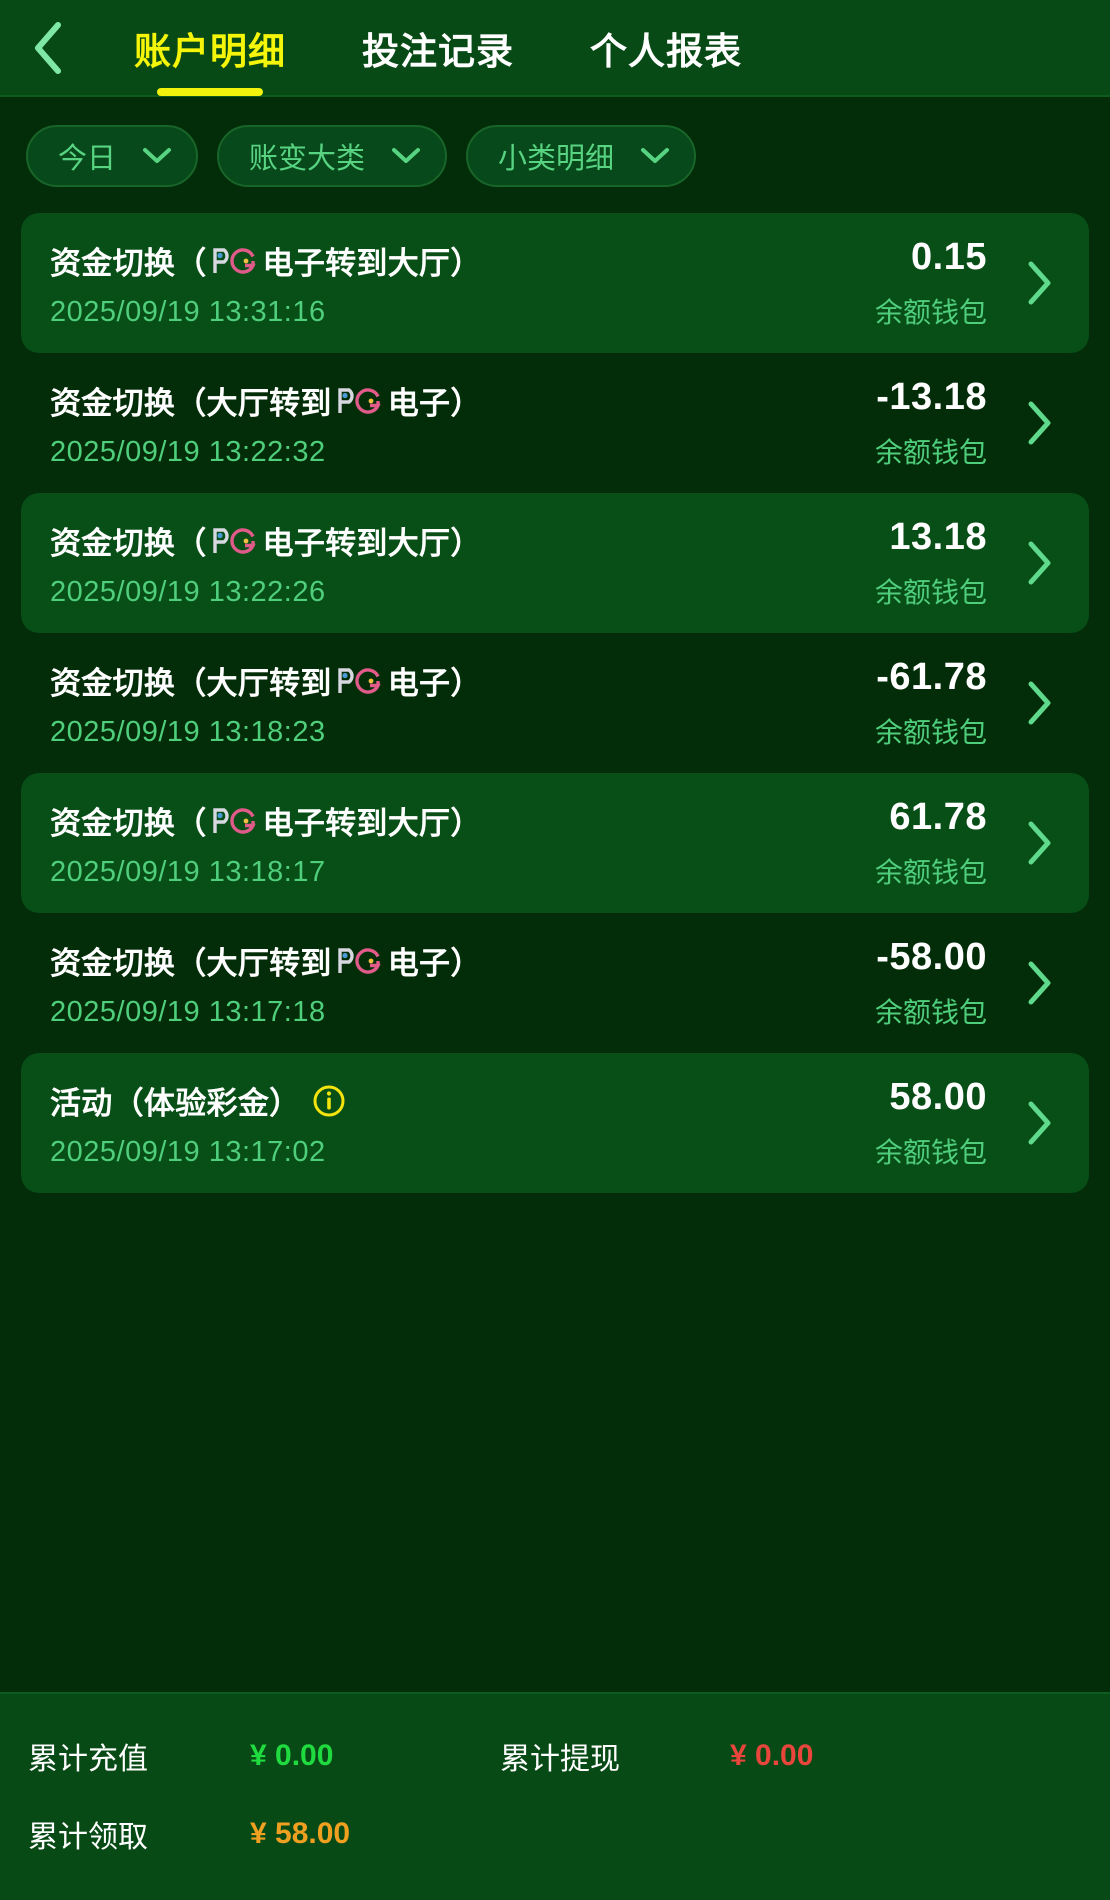 Image resolution: width=1110 pixels, height=1900 pixels. What do you see at coordinates (949, 256) in the screenshot?
I see `transaction-amount: 0.15` at bounding box center [949, 256].